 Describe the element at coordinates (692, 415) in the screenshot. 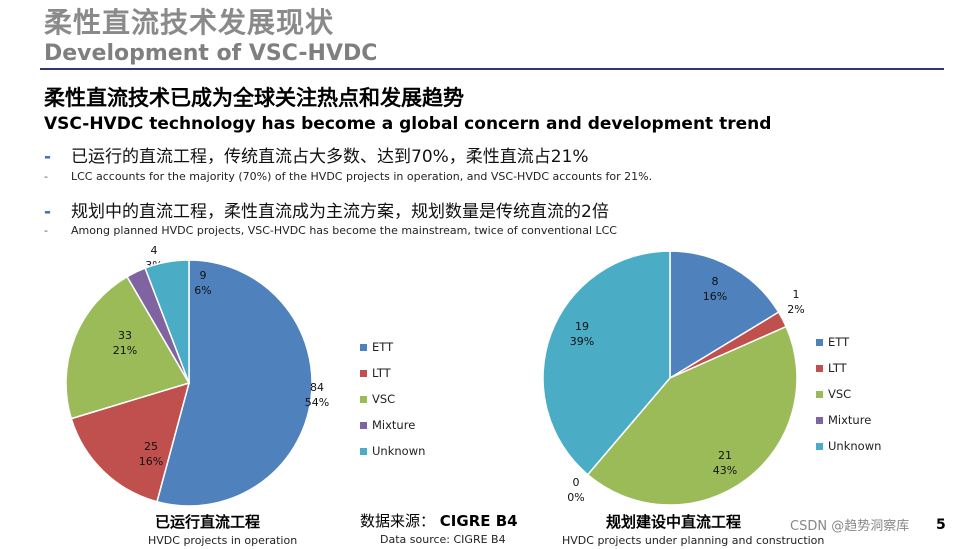

I see `chart-2-slice-vsc` at that location.